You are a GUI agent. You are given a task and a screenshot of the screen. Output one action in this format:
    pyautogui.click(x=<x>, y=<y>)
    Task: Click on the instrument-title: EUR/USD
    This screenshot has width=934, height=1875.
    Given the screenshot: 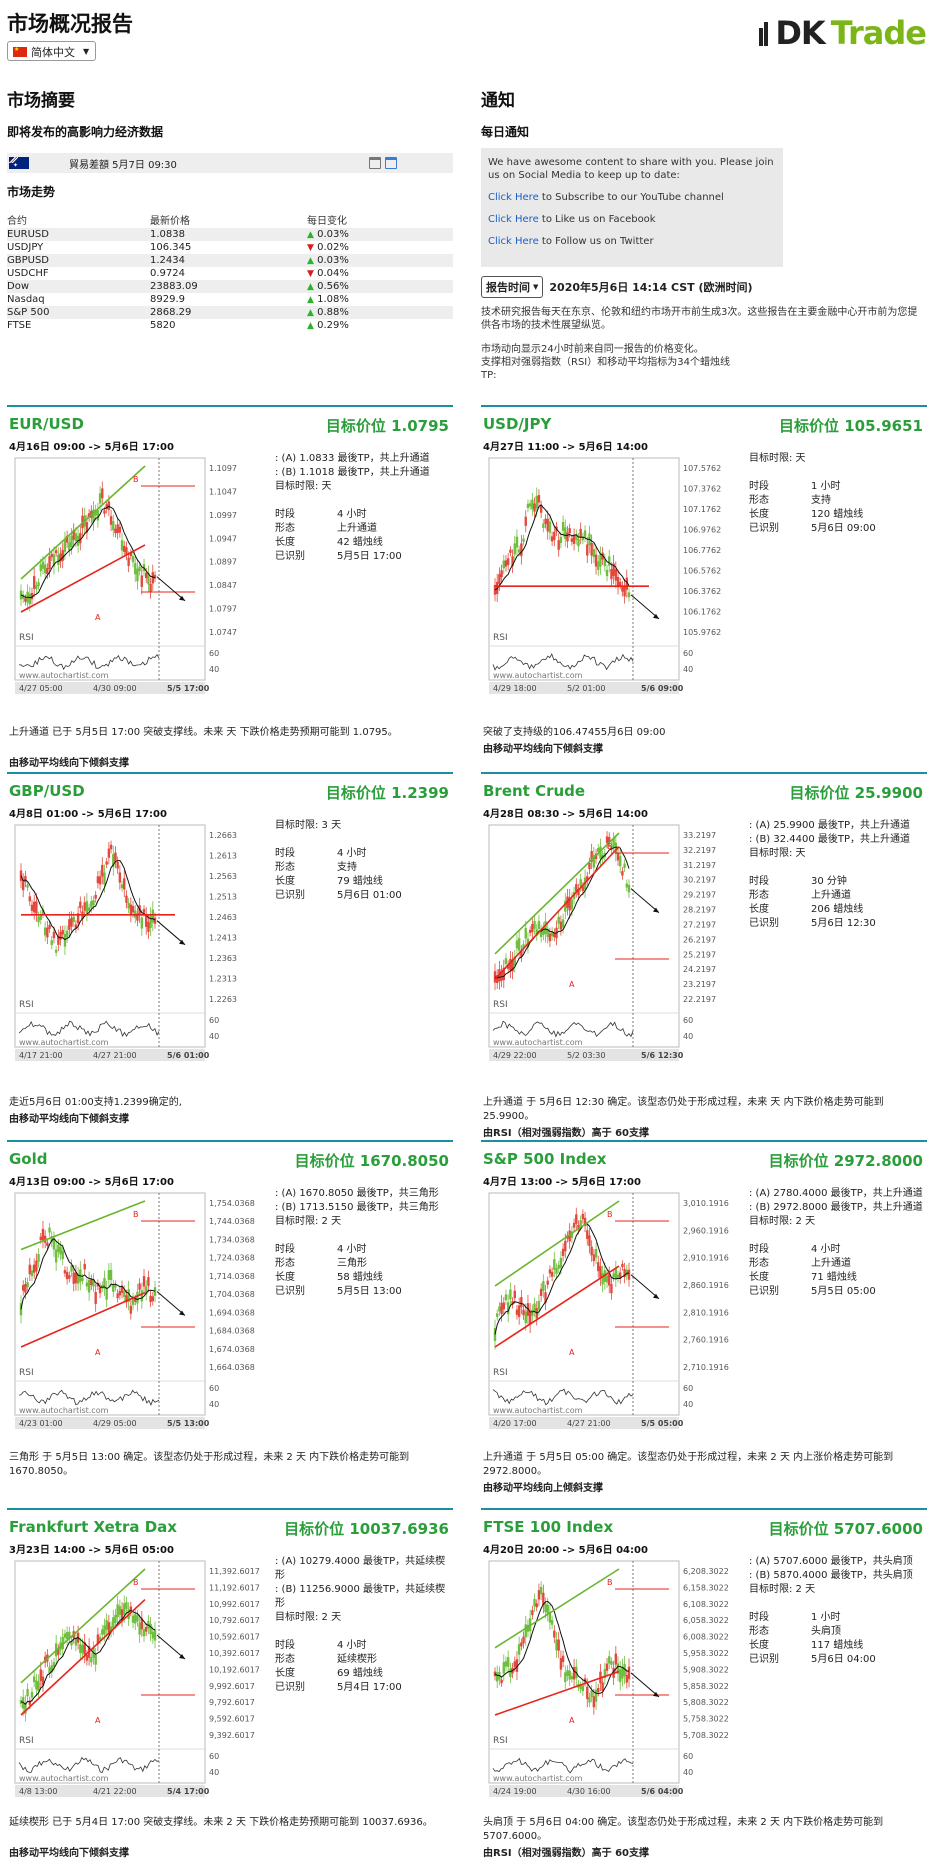 What is the action you would take?
    pyautogui.click(x=46, y=424)
    